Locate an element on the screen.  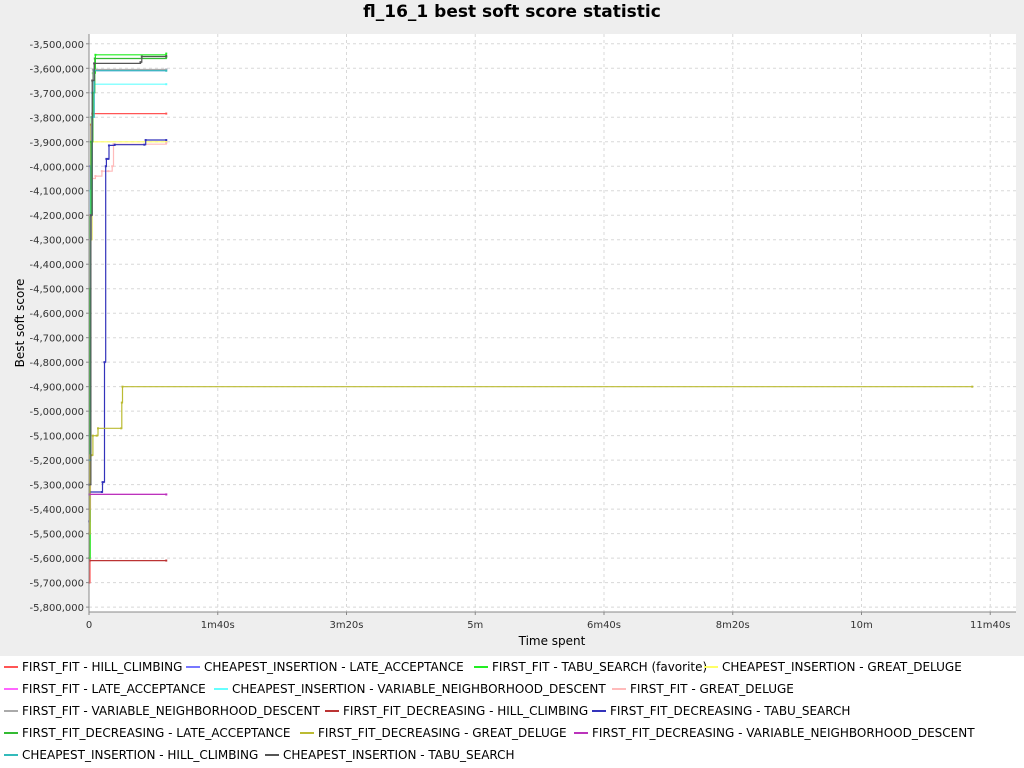
x-tick-label: 6m40s is located at coordinates (604, 625).